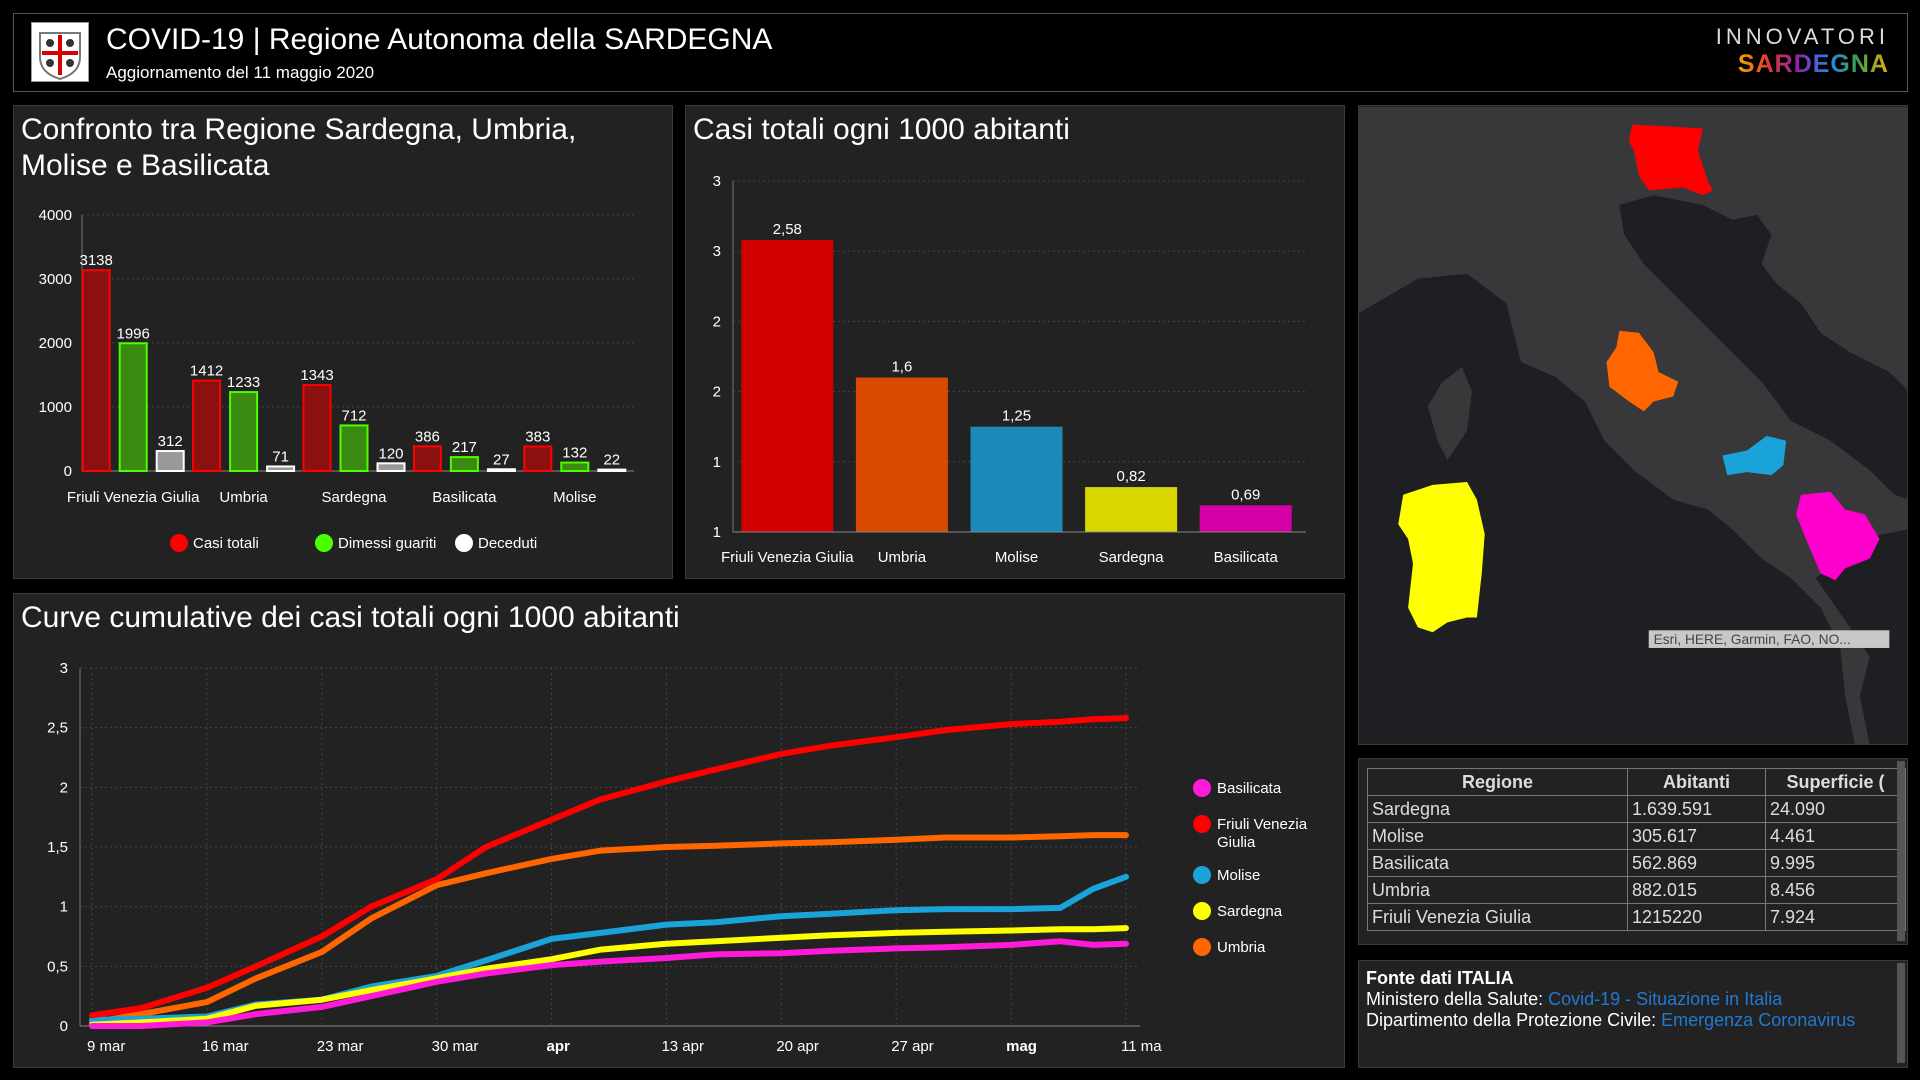 Image resolution: width=1920 pixels, height=1080 pixels. Describe the element at coordinates (354, 497) in the screenshot. I see `x-tick-label: Sardegna` at that location.